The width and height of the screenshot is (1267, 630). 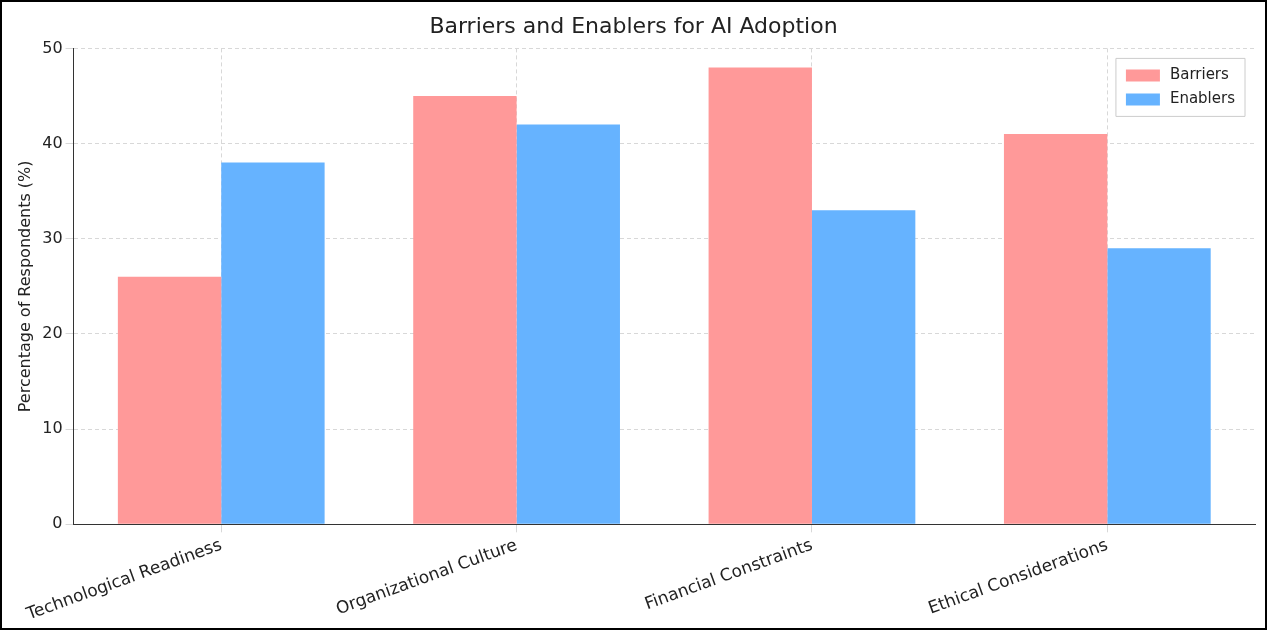 What do you see at coordinates (1202, 98) in the screenshot?
I see `legend-label: Enablers` at bounding box center [1202, 98].